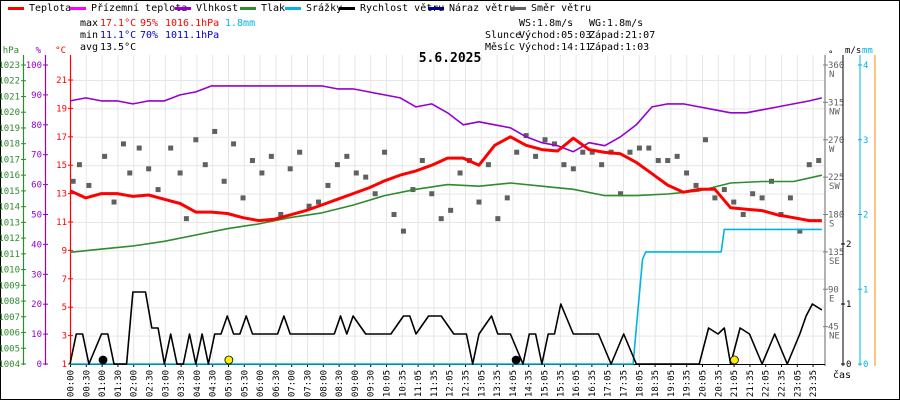  I want to click on x-tick-label: 08:00, so click(324, 383).